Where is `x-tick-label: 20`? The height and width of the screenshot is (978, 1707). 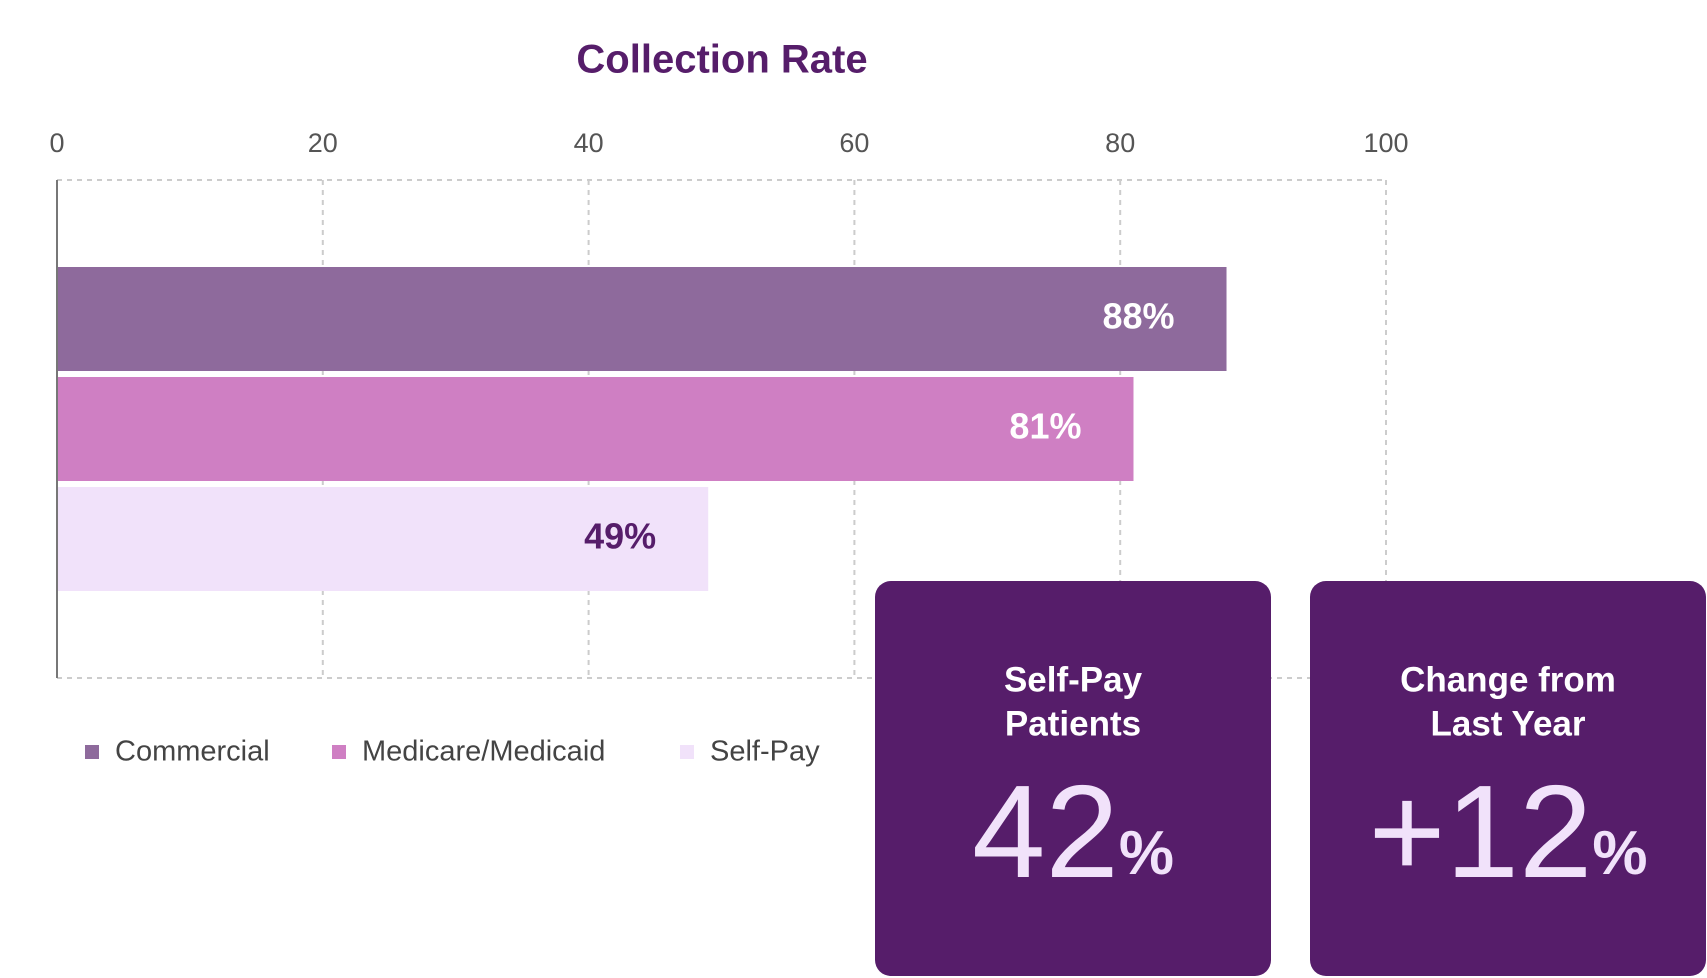
x-tick-label: 20 is located at coordinates (323, 143).